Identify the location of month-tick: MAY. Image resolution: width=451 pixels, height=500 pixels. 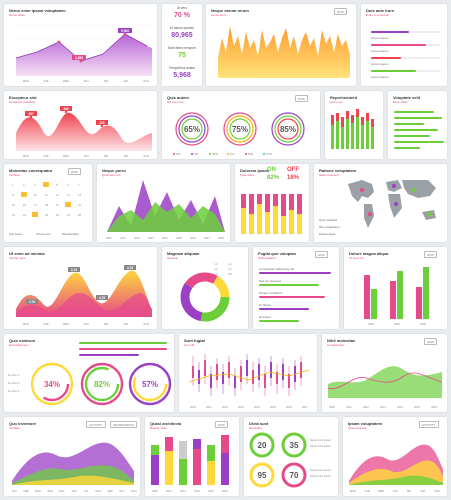
(62, 491).